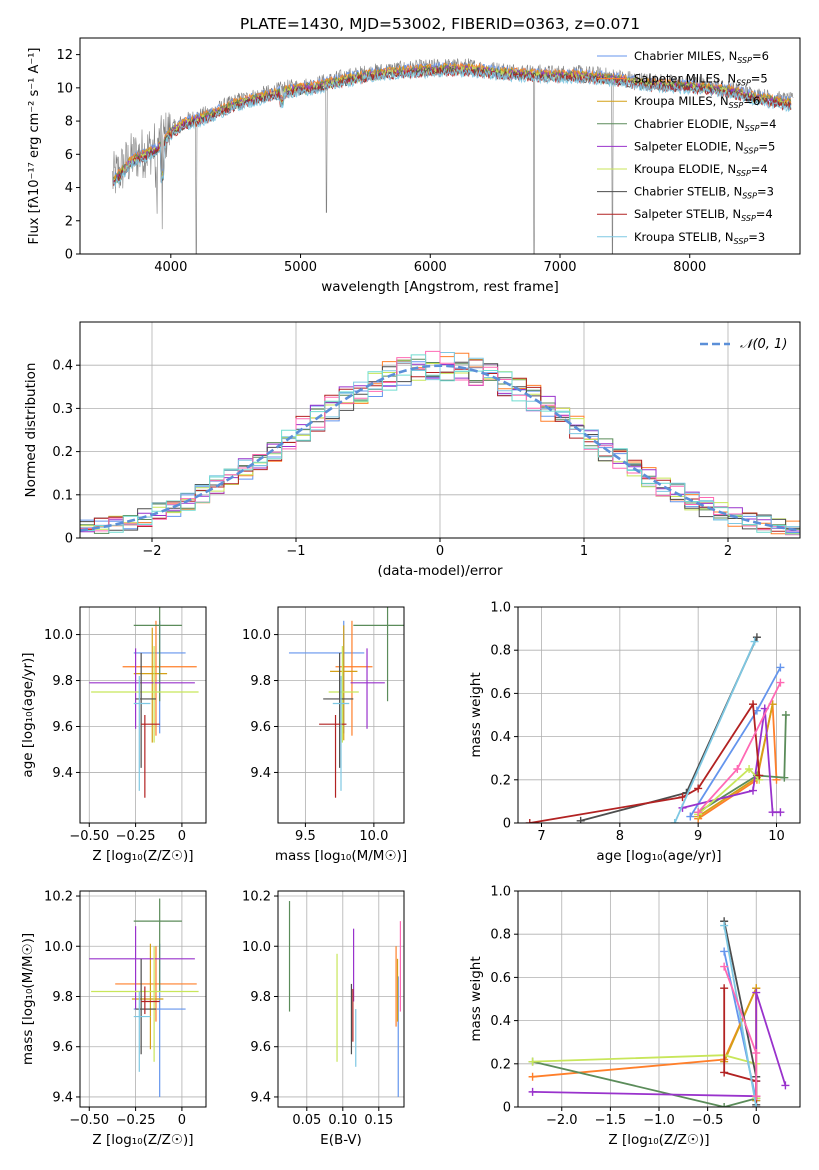  What do you see at coordinates (704, 193) in the screenshot?
I see `legend-entry: Chabrier STELIB, NSSP=3` at bounding box center [704, 193].